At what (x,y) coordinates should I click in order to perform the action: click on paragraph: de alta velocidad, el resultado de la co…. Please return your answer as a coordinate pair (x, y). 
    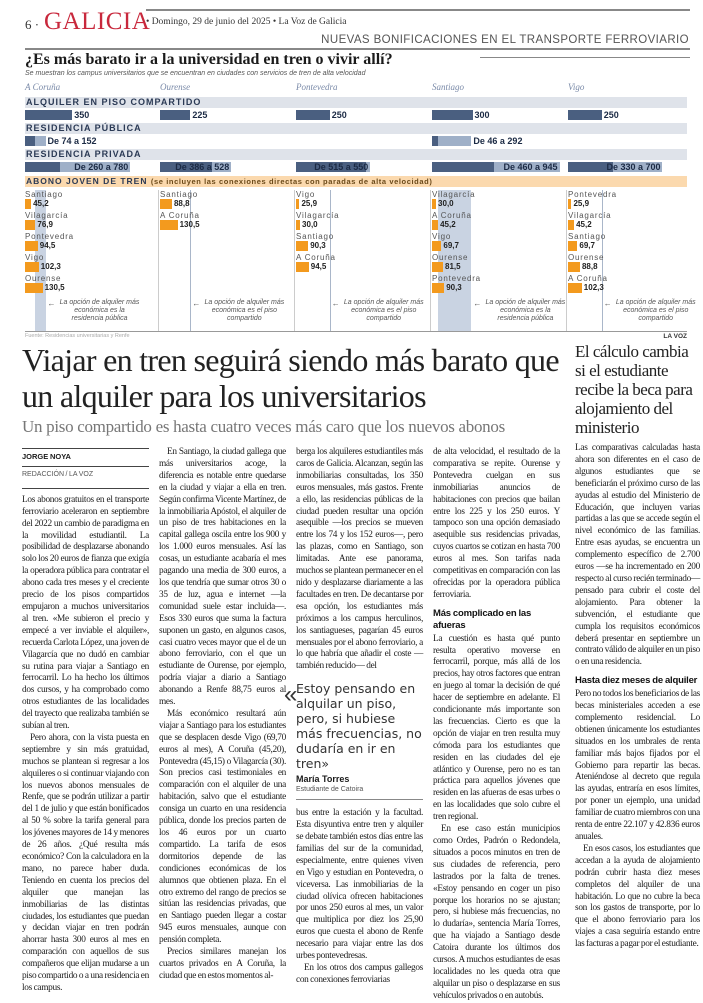
    Looking at the image, I should click on (496, 523).